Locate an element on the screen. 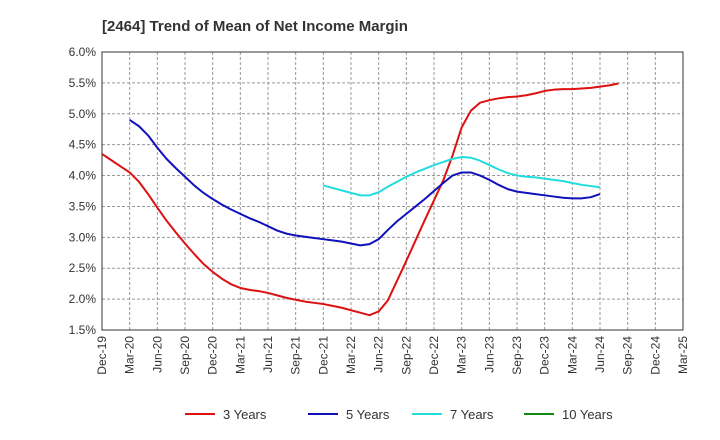  series-line-7-years is located at coordinates (462, 176).